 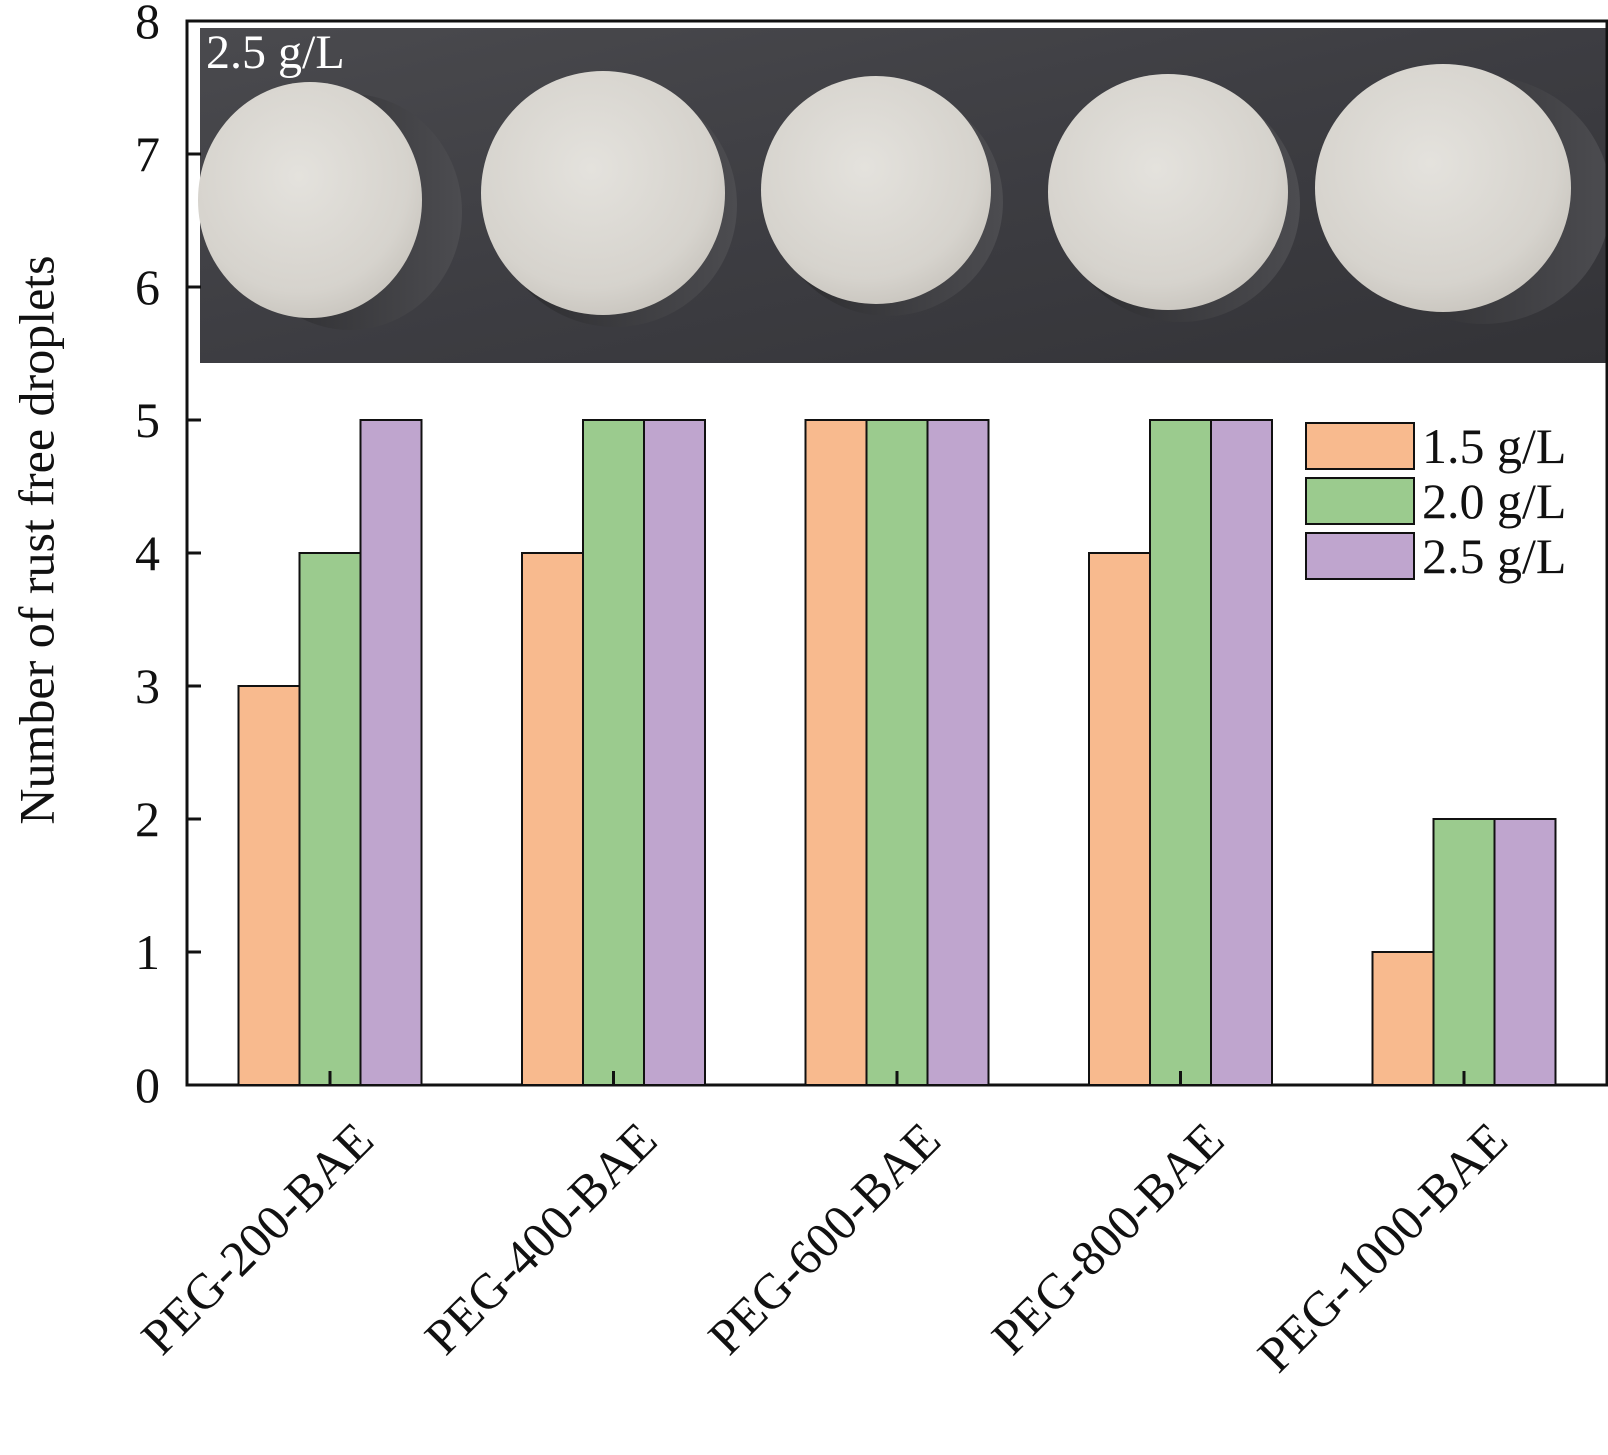 I want to click on y-tick-label: 7, so click(x=147, y=154).